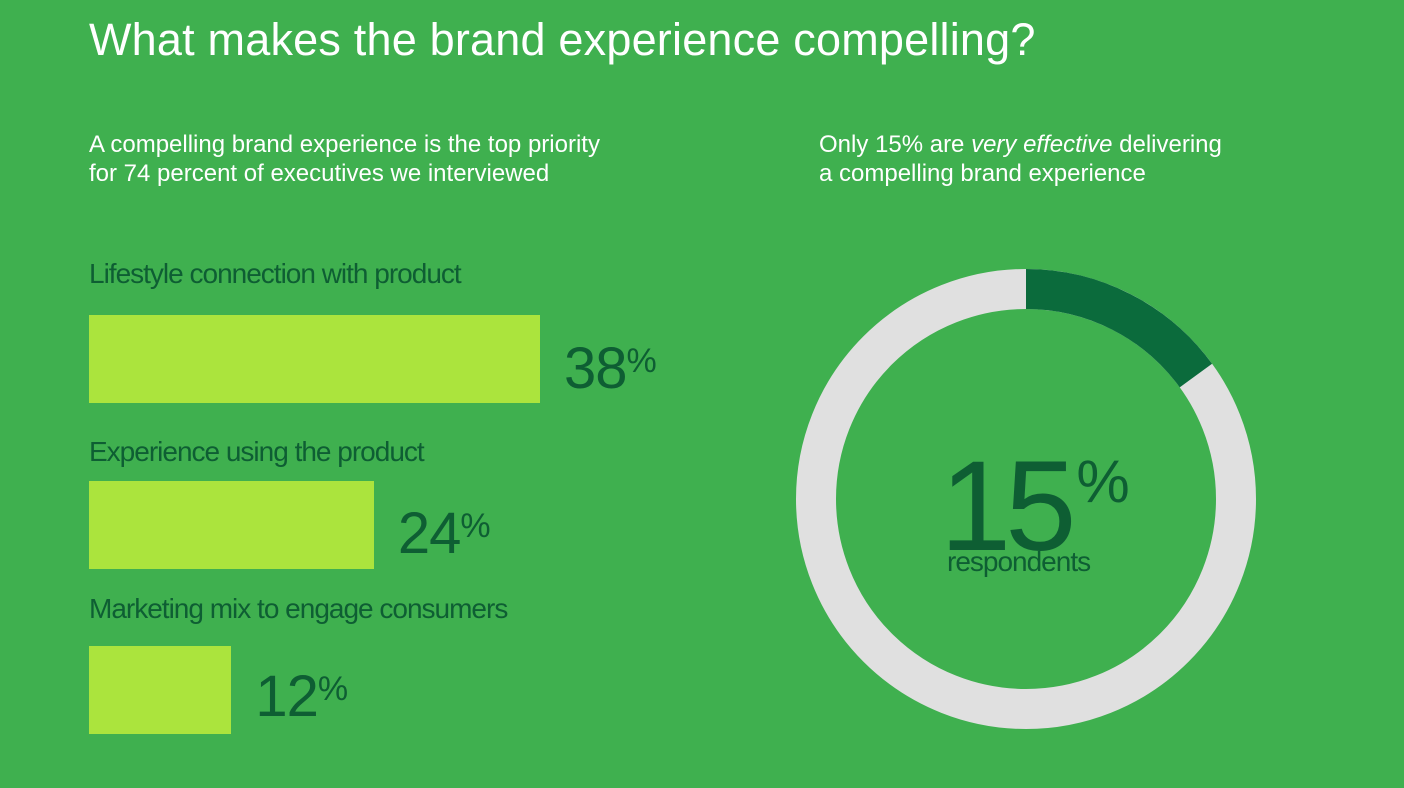 The image size is (1404, 788). What do you see at coordinates (895, 144) in the screenshot?
I see `right-subtitle-pre: Only 15% are` at bounding box center [895, 144].